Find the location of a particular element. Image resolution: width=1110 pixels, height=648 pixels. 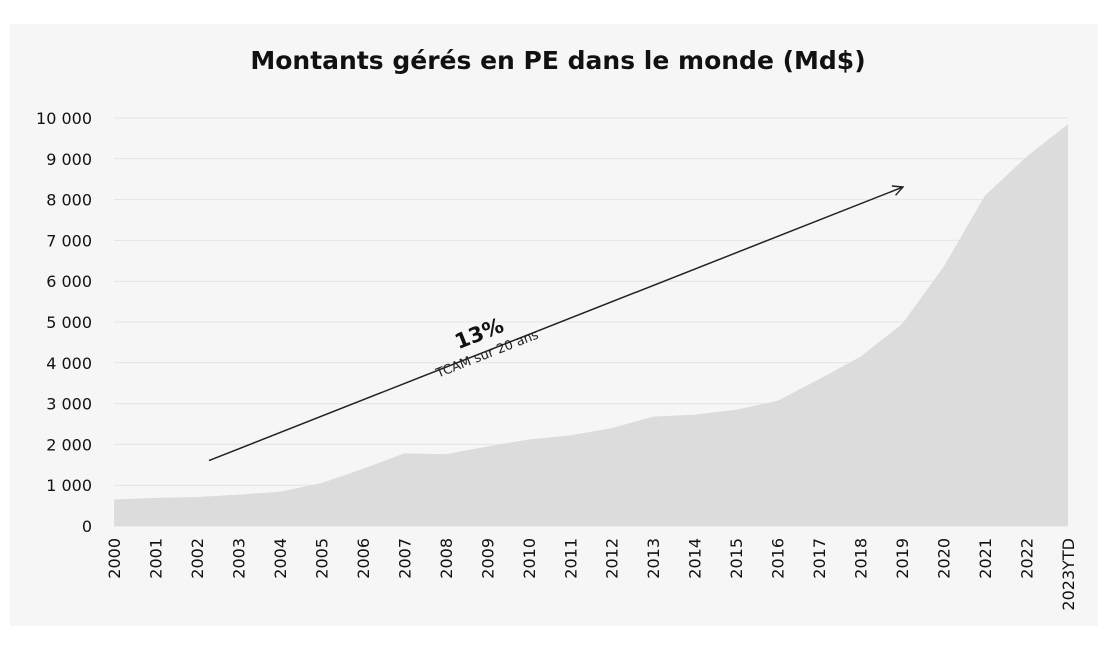

x-tick-label: 2020 is located at coordinates (944, 558).